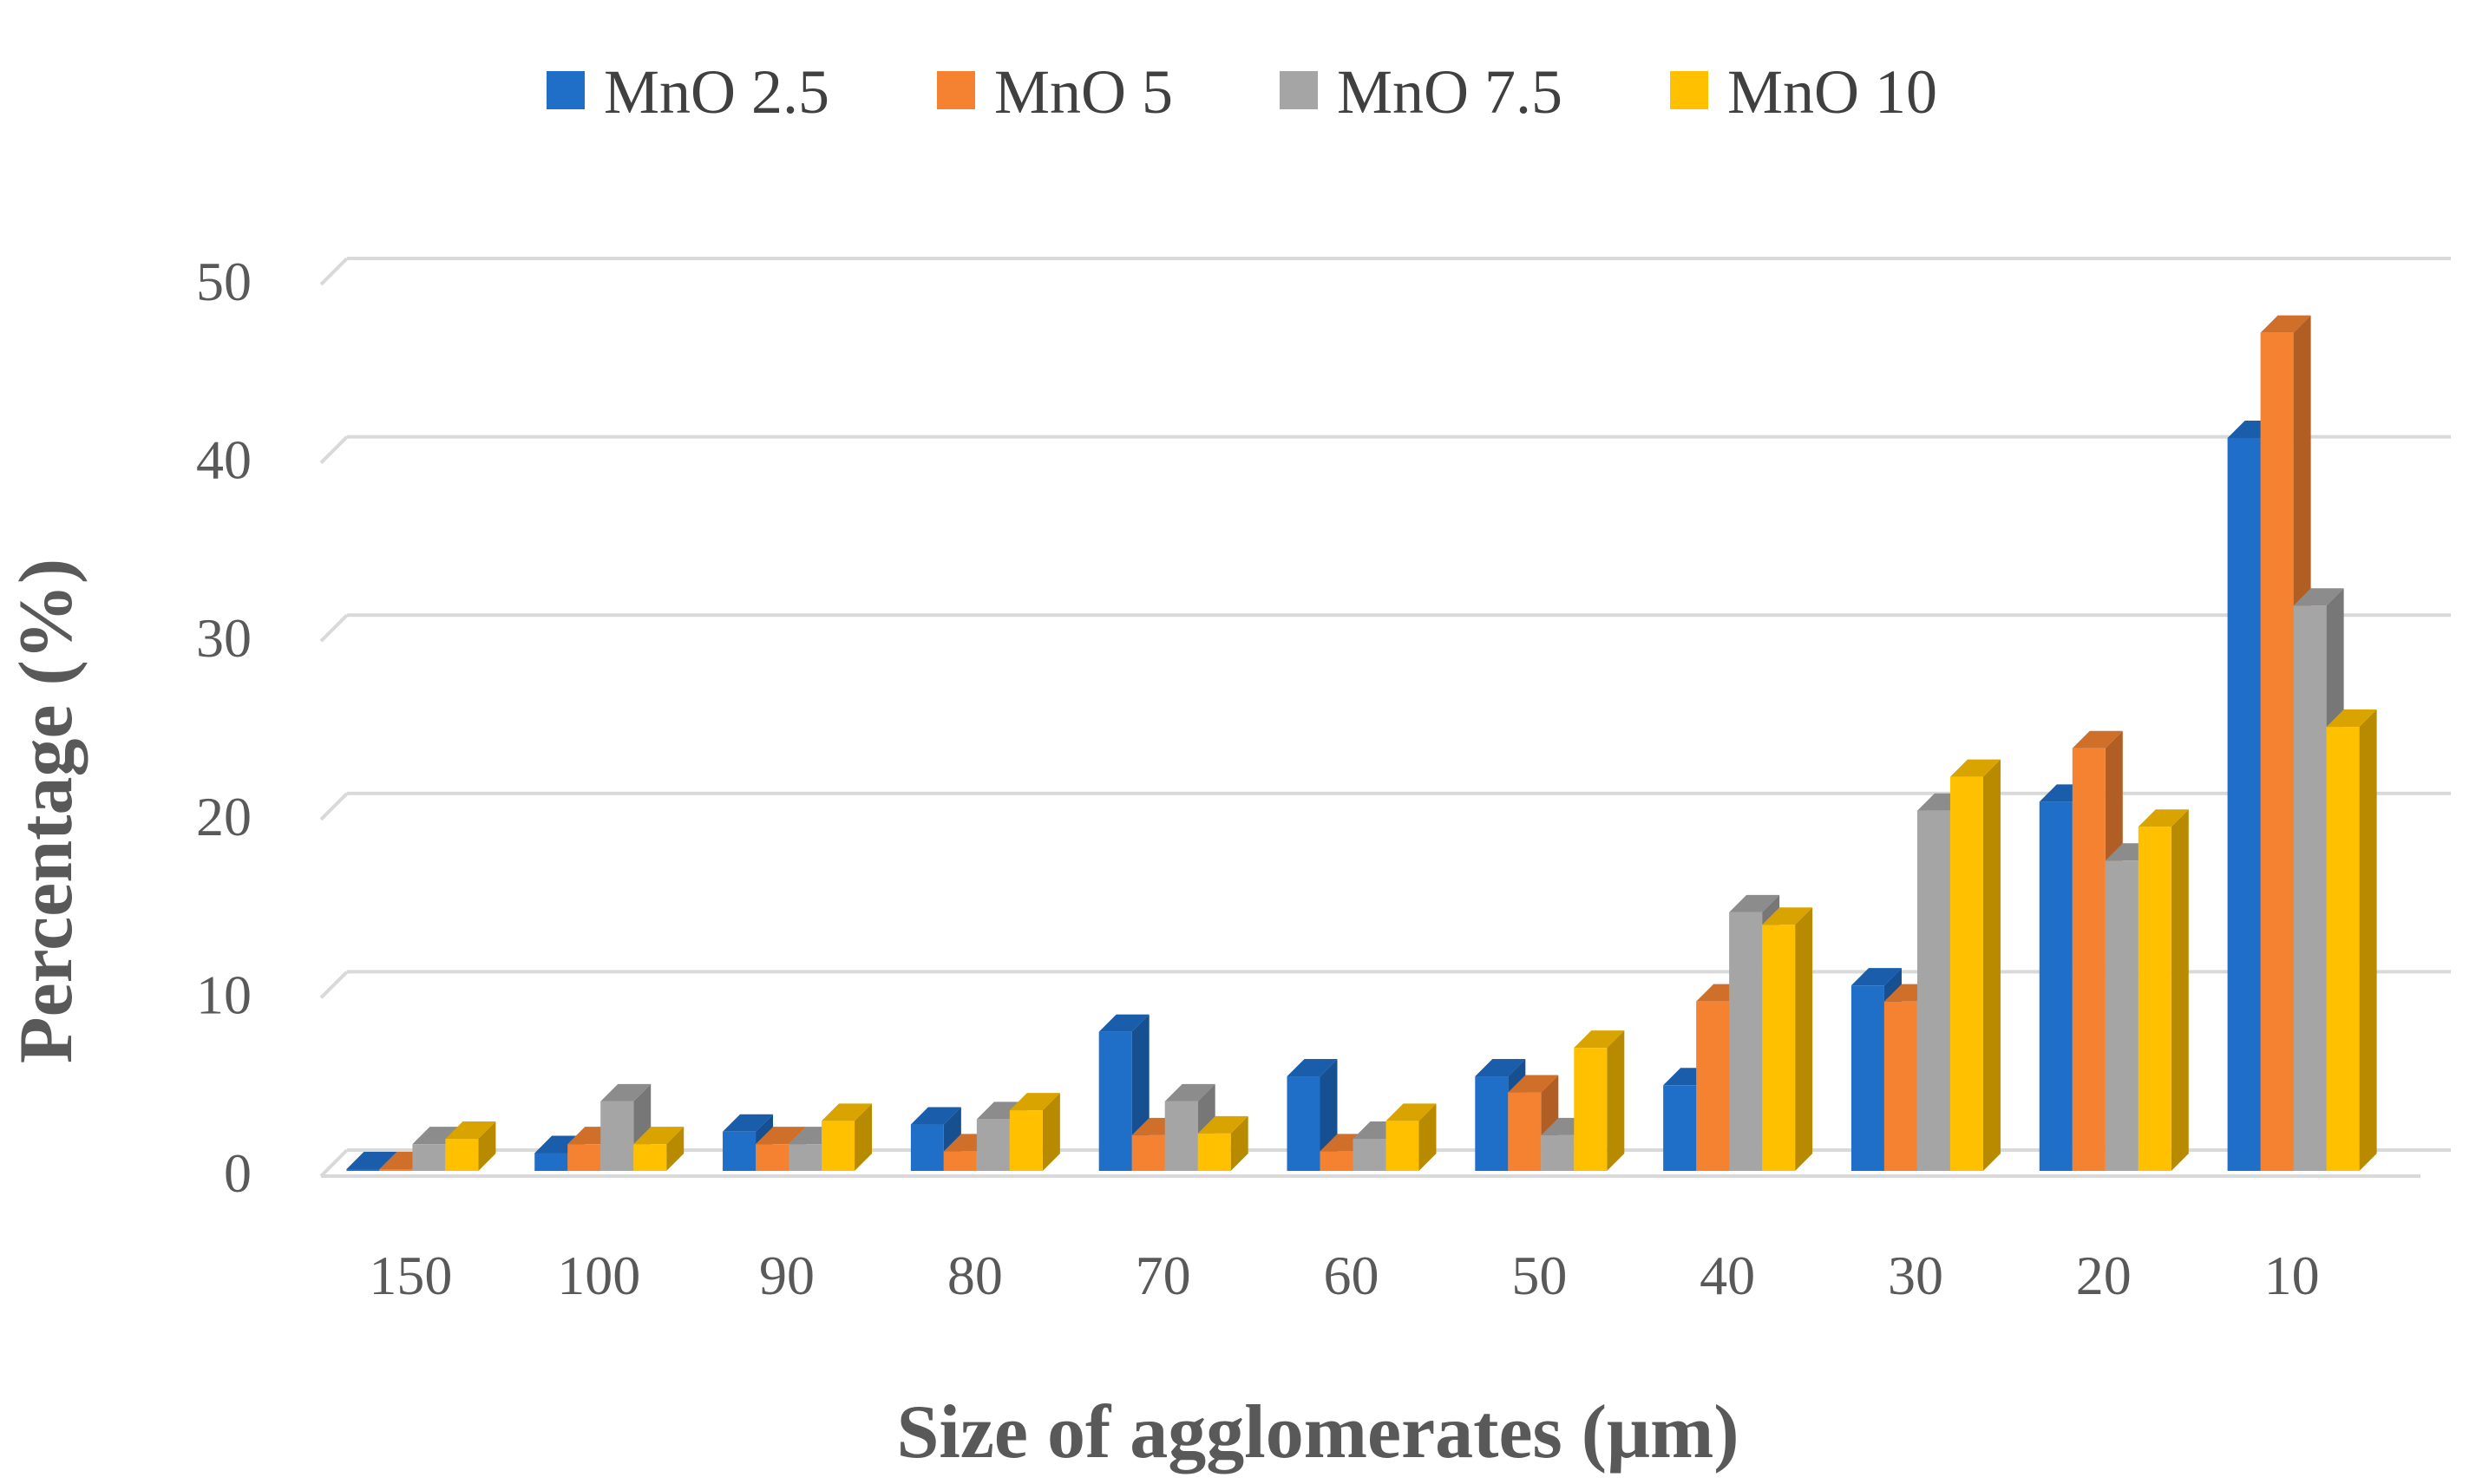 Image resolution: width=2476 pixels, height=1484 pixels. Describe the element at coordinates (1317, 1432) in the screenshot. I see `x-axis-title: Size of agglomerates (μm)` at that location.